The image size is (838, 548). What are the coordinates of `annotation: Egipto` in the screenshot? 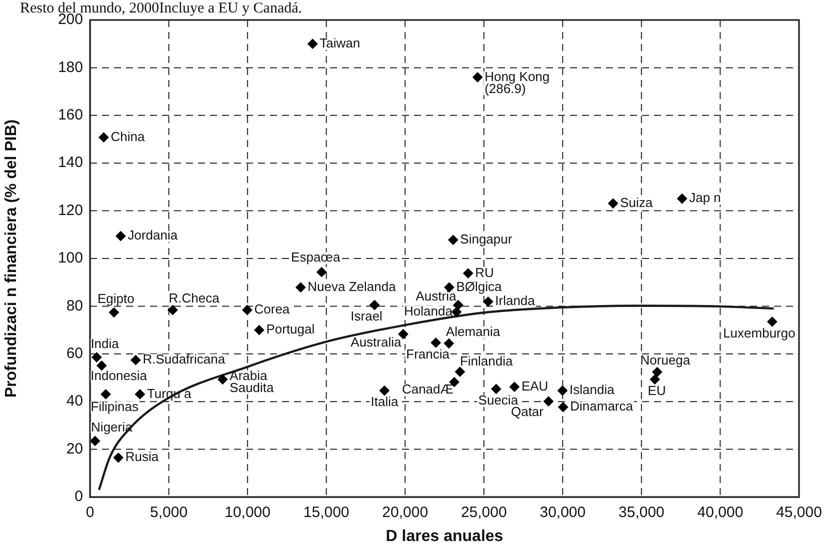 It's located at (116, 298).